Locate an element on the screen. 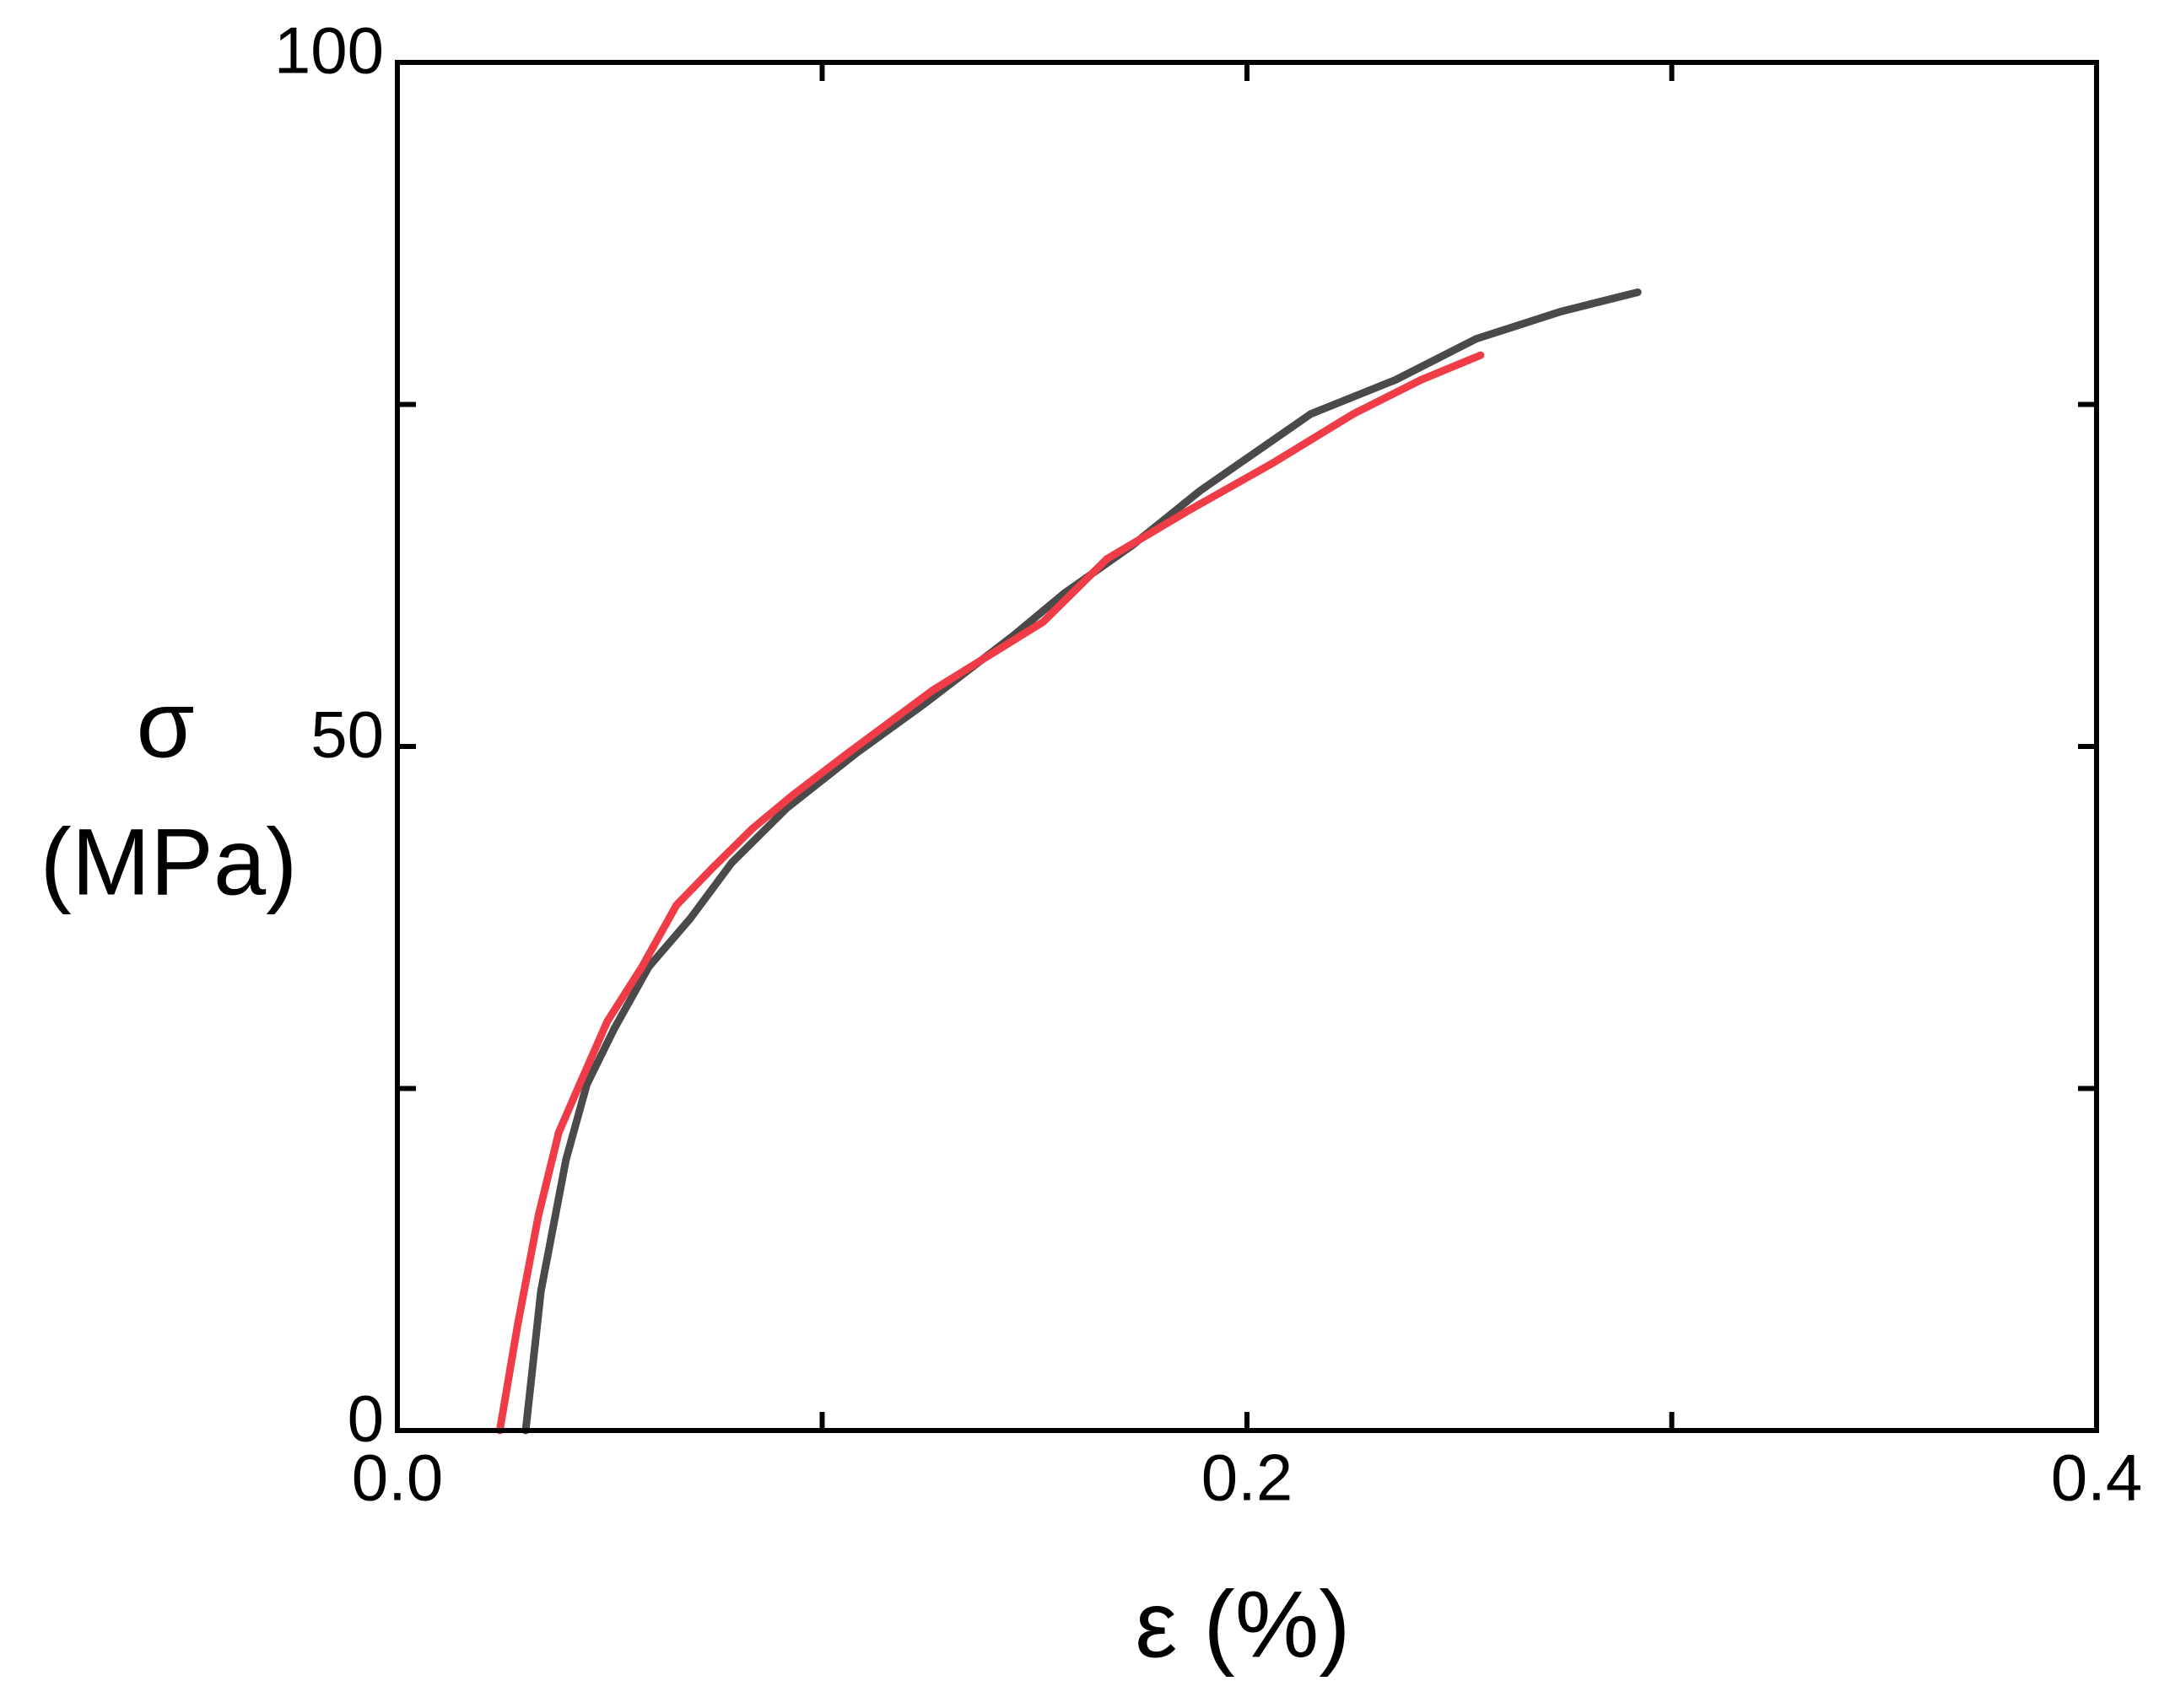 The width and height of the screenshot is (2159, 1708). x-axis-label: ε (%) is located at coordinates (1242, 1625).